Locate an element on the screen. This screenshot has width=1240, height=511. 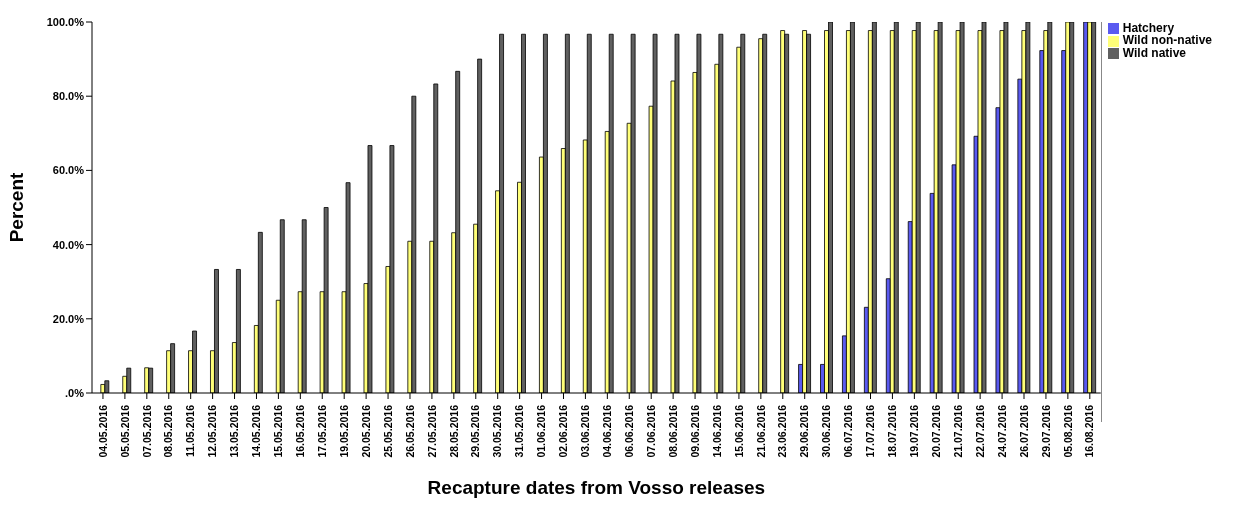
y-tick-label: .0% is located at coordinates (75, 392).